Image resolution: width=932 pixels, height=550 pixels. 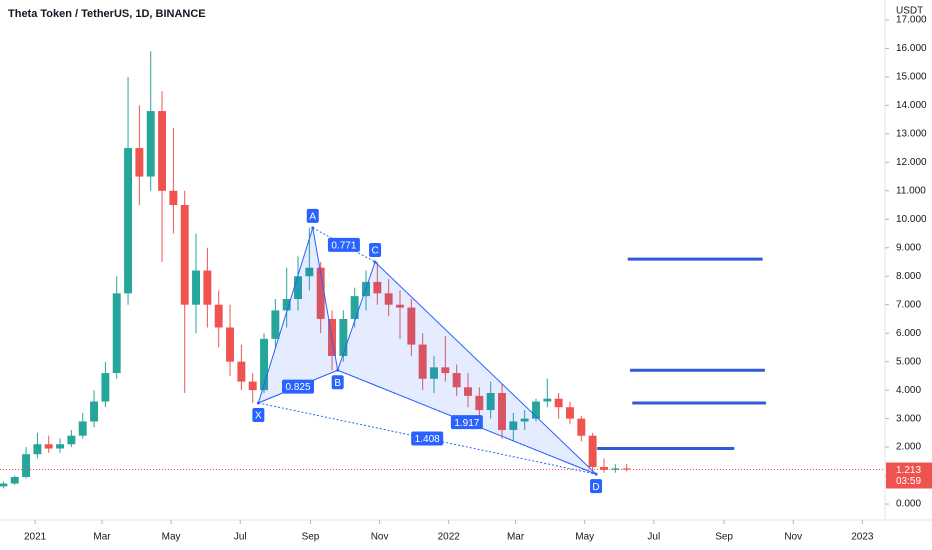 What do you see at coordinates (862, 537) in the screenshot?
I see `x-tick-label: 2023` at bounding box center [862, 537].